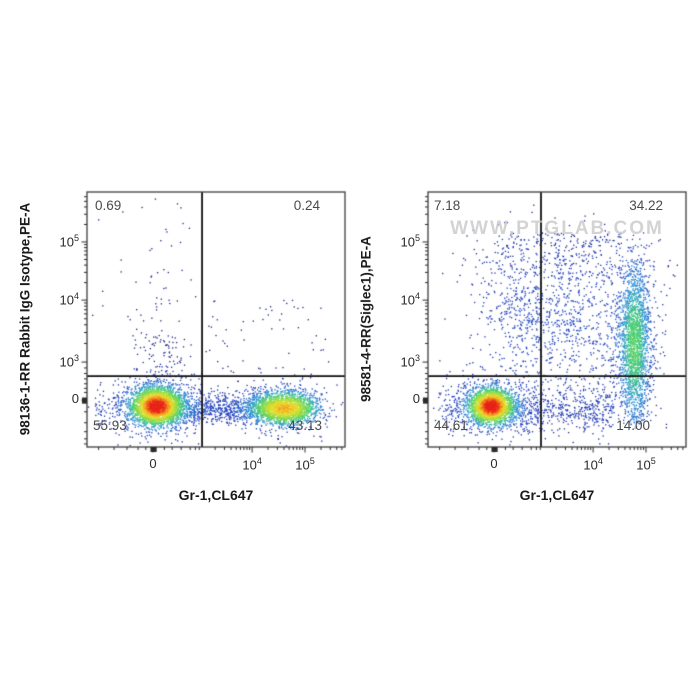 This screenshot has width=700, height=700. What do you see at coordinates (557, 495) in the screenshot?
I see `x-axis-title-right: Gr-1,CL647` at bounding box center [557, 495].